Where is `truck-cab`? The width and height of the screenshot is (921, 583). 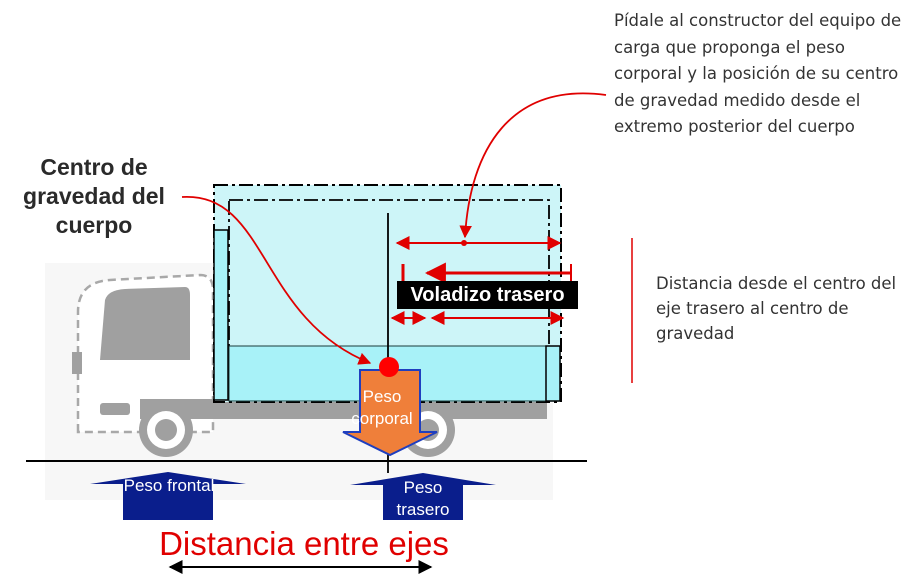 truck-cab is located at coordinates (143, 353).